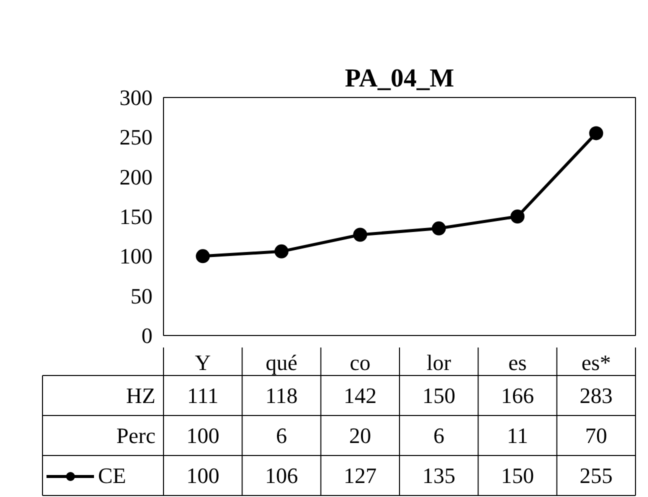  Describe the element at coordinates (281, 475) in the screenshot. I see `data-label: 106` at that location.